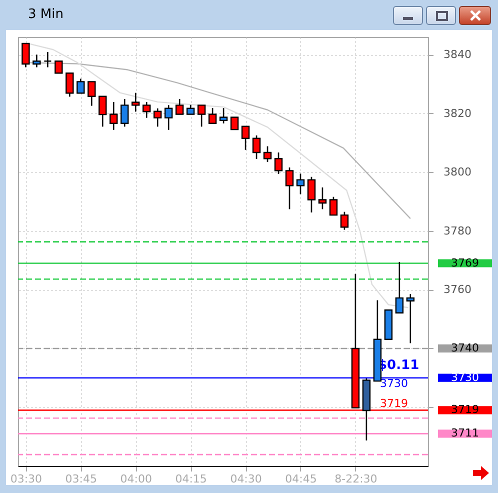  What do you see at coordinates (458, 289) in the screenshot?
I see `y-tick-label: 3760` at bounding box center [458, 289].